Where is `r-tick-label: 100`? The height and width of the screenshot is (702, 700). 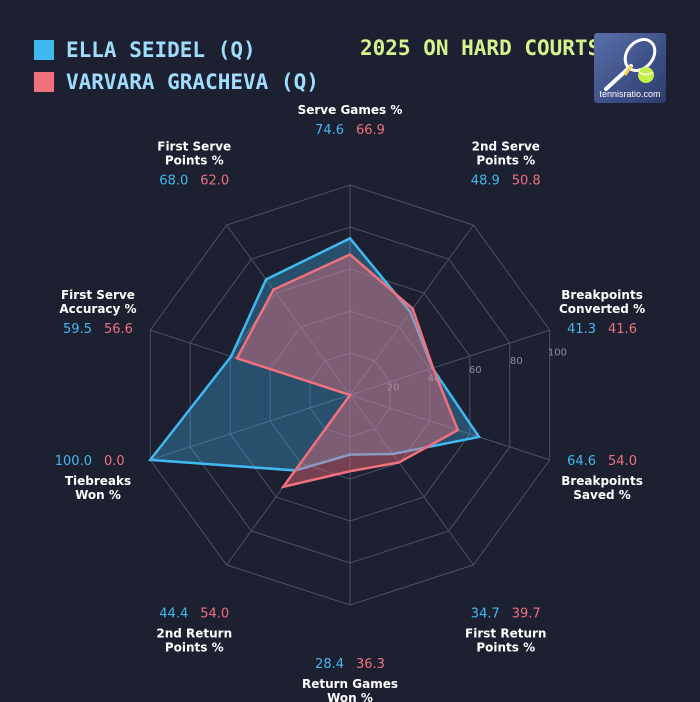
r-tick-label: 100 is located at coordinates (557, 352).